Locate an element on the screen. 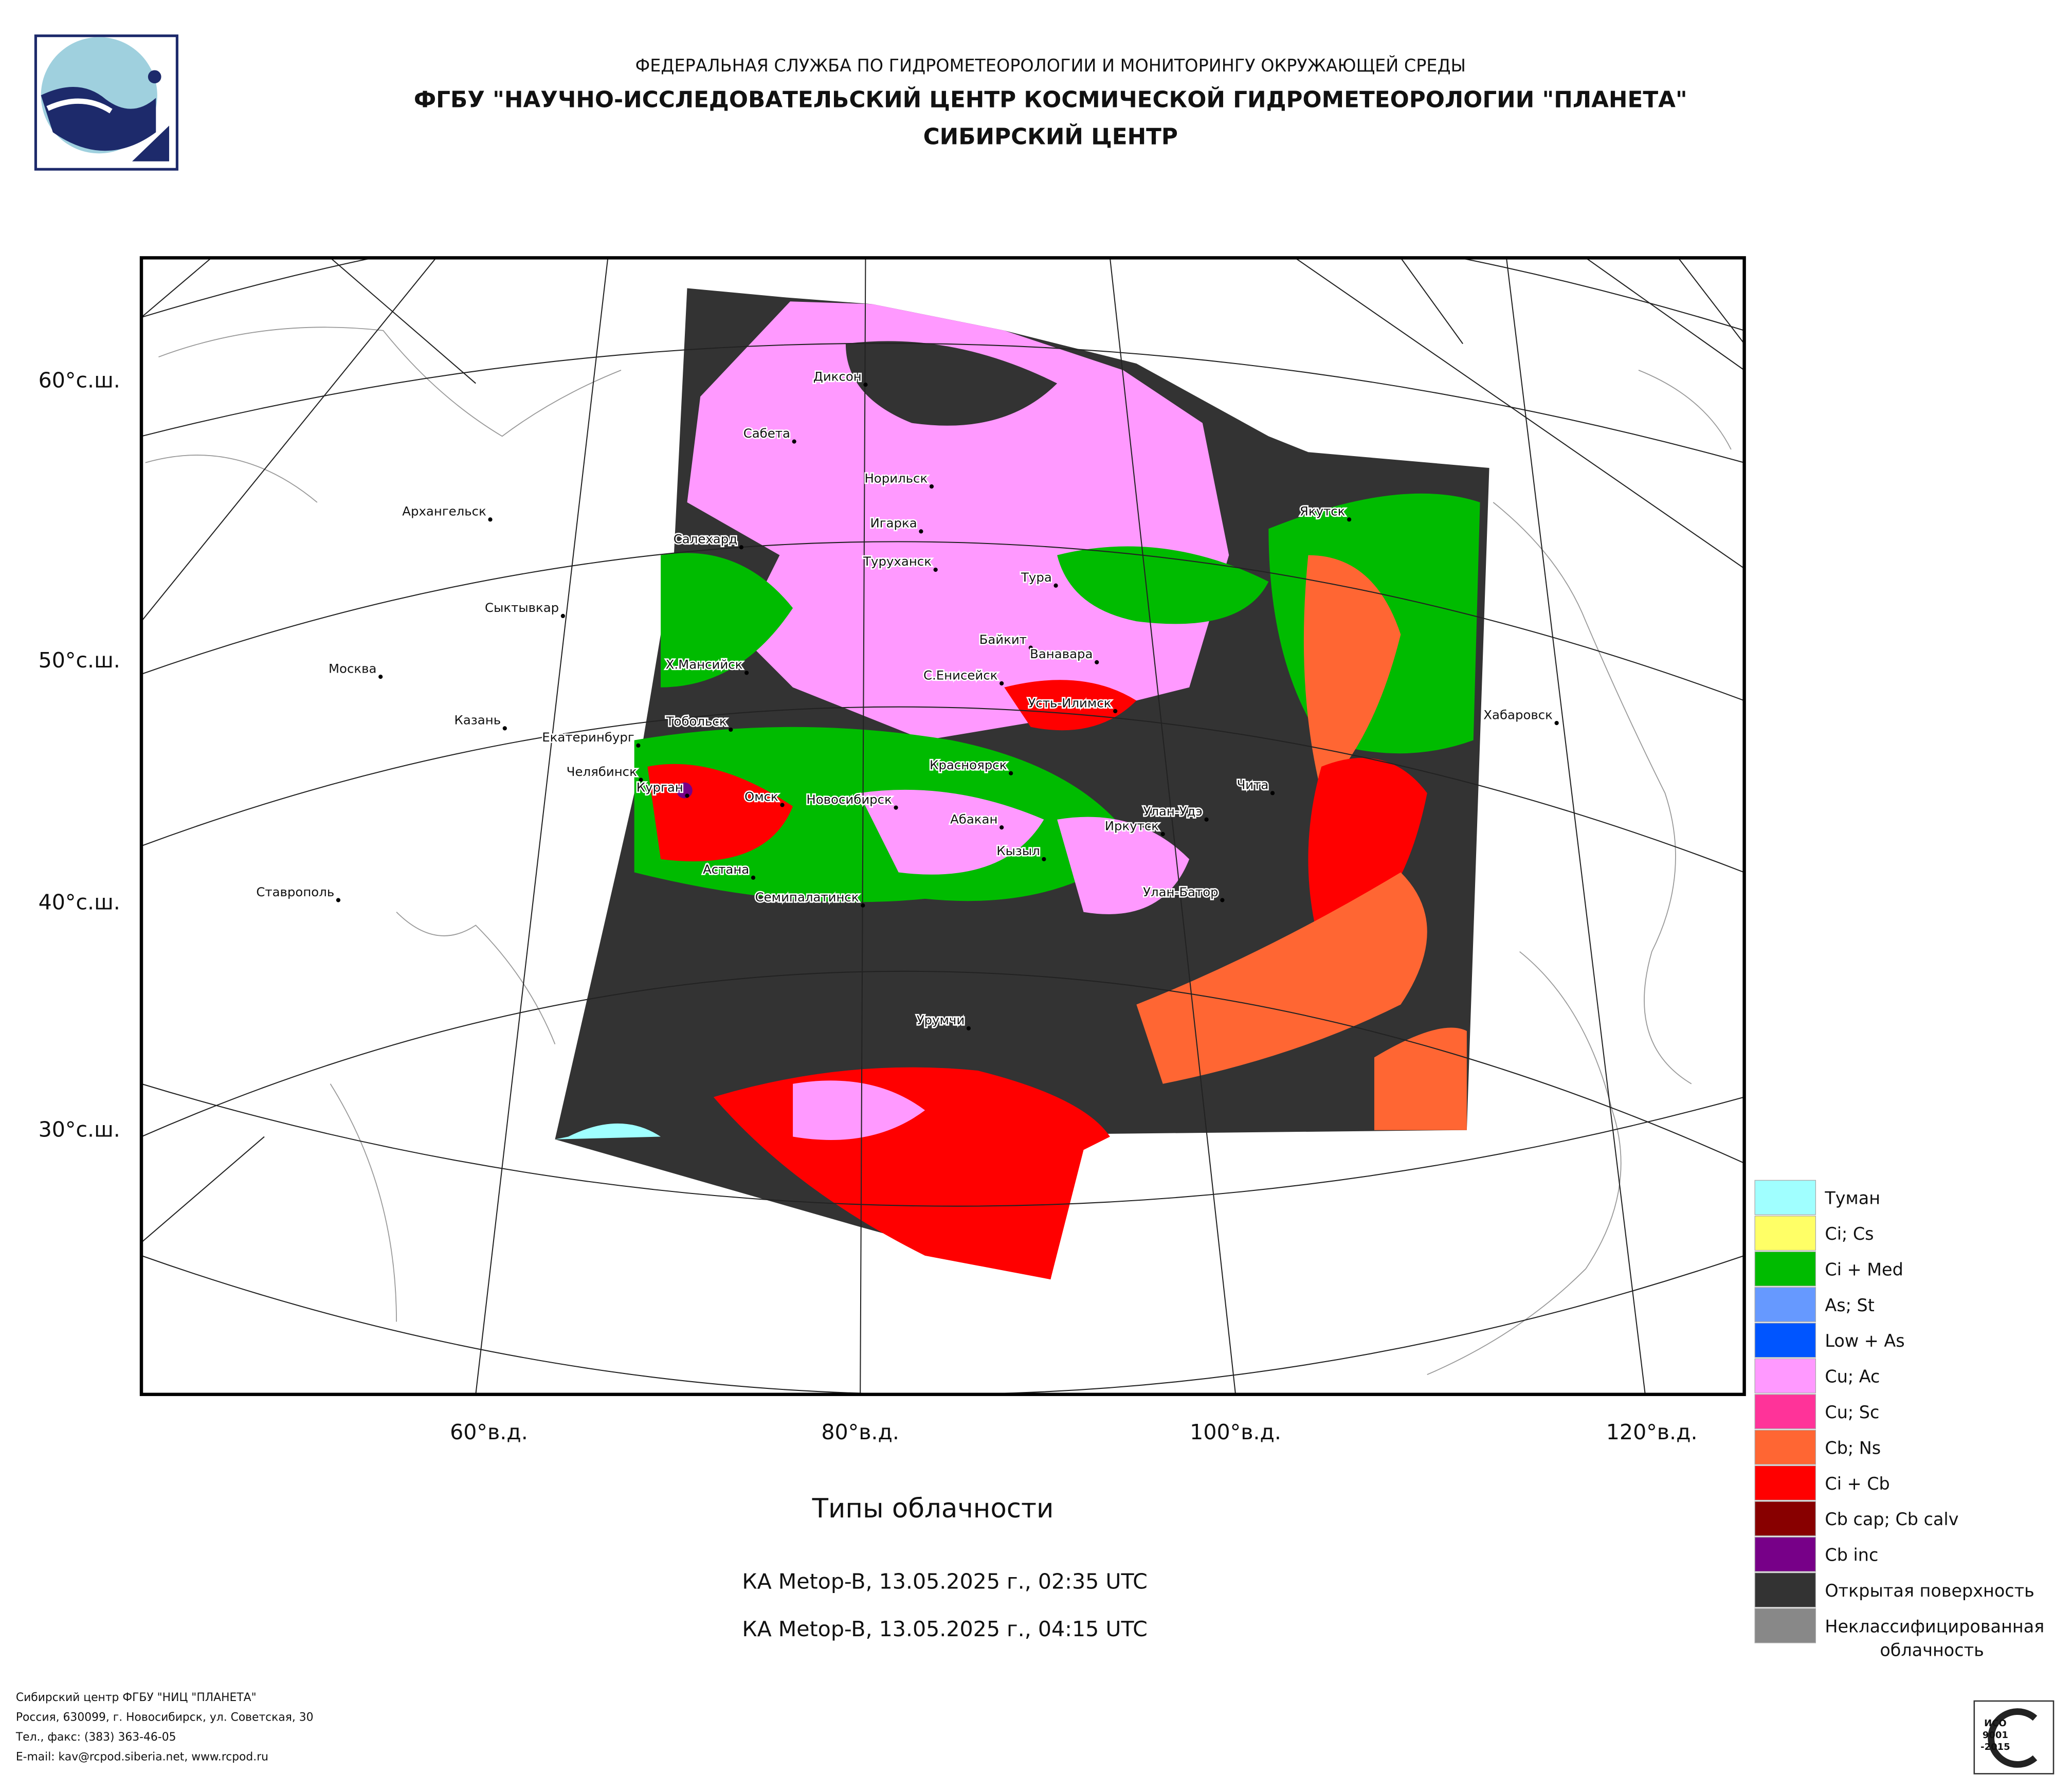  city-label: Челябинск is located at coordinates (602, 771).